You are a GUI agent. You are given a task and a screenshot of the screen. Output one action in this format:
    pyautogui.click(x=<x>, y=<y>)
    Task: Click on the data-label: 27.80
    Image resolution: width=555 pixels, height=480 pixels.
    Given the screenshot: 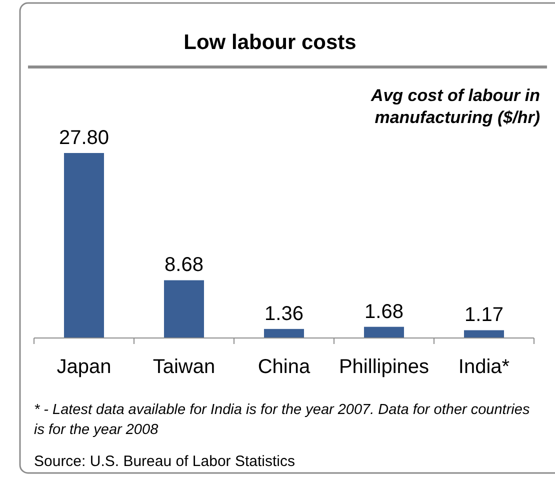 What is the action you would take?
    pyautogui.click(x=84, y=138)
    